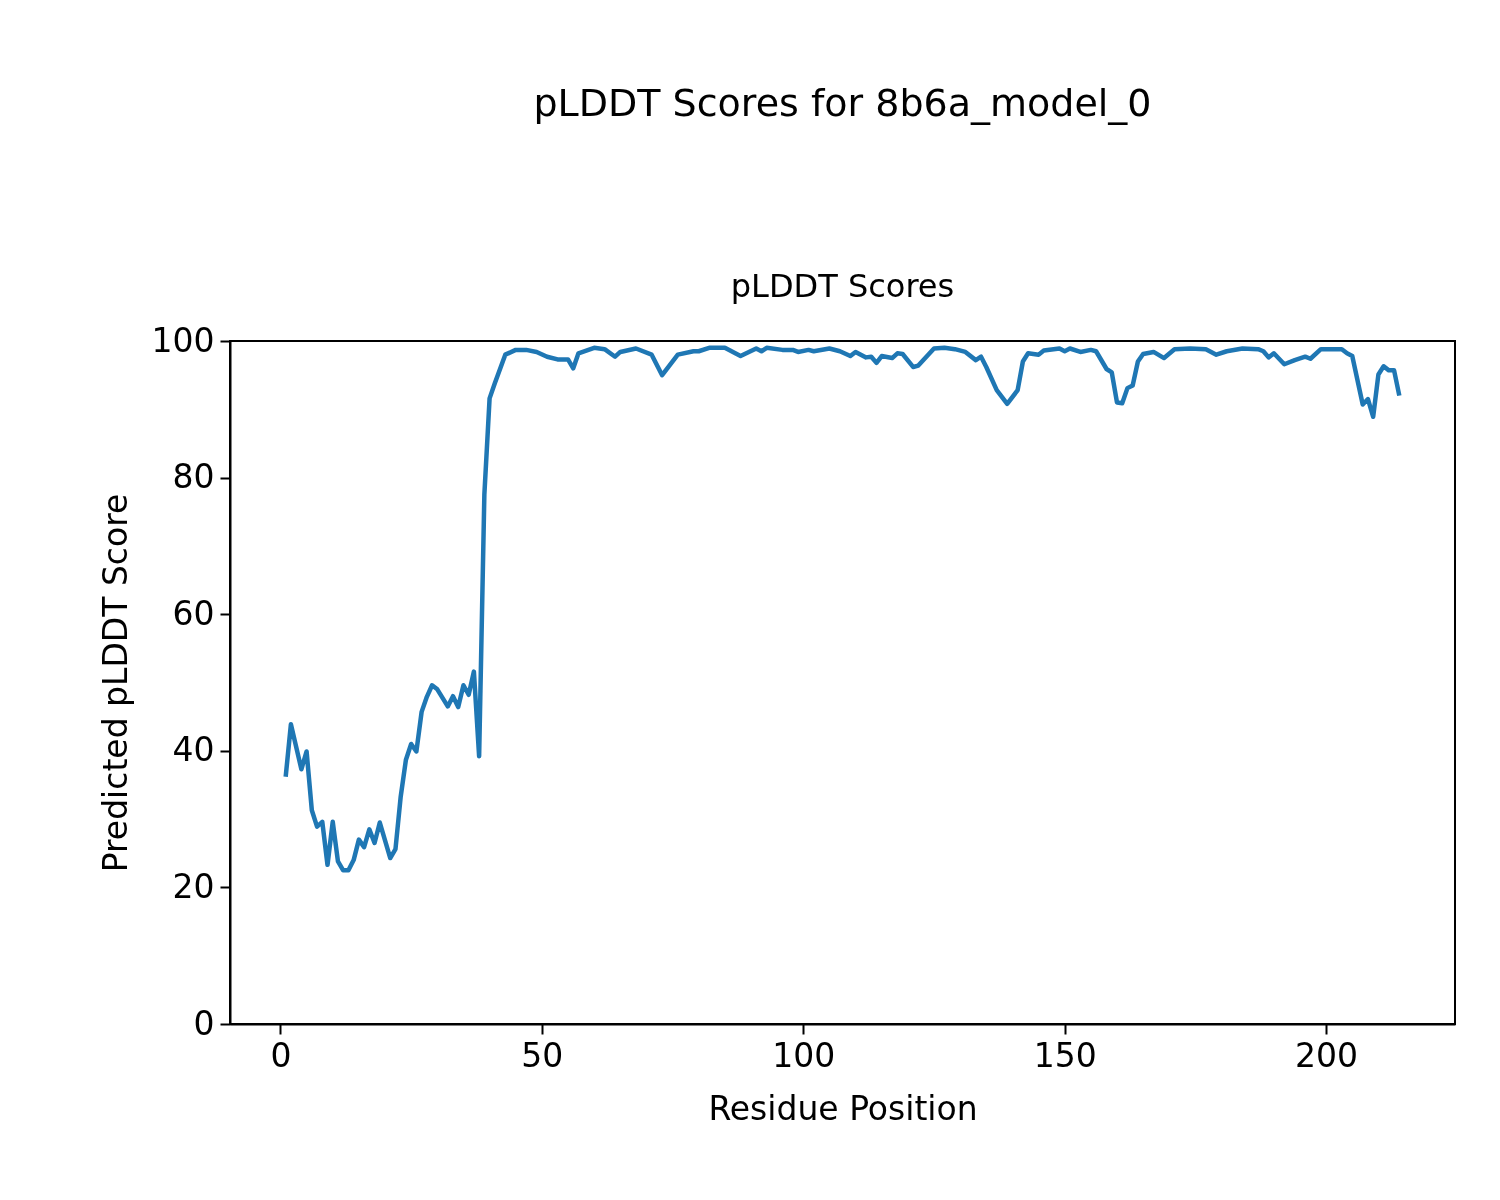 Image resolution: width=1500 pixels, height=1200 pixels. I want to click on y-tick-label: 100, so click(183, 340).